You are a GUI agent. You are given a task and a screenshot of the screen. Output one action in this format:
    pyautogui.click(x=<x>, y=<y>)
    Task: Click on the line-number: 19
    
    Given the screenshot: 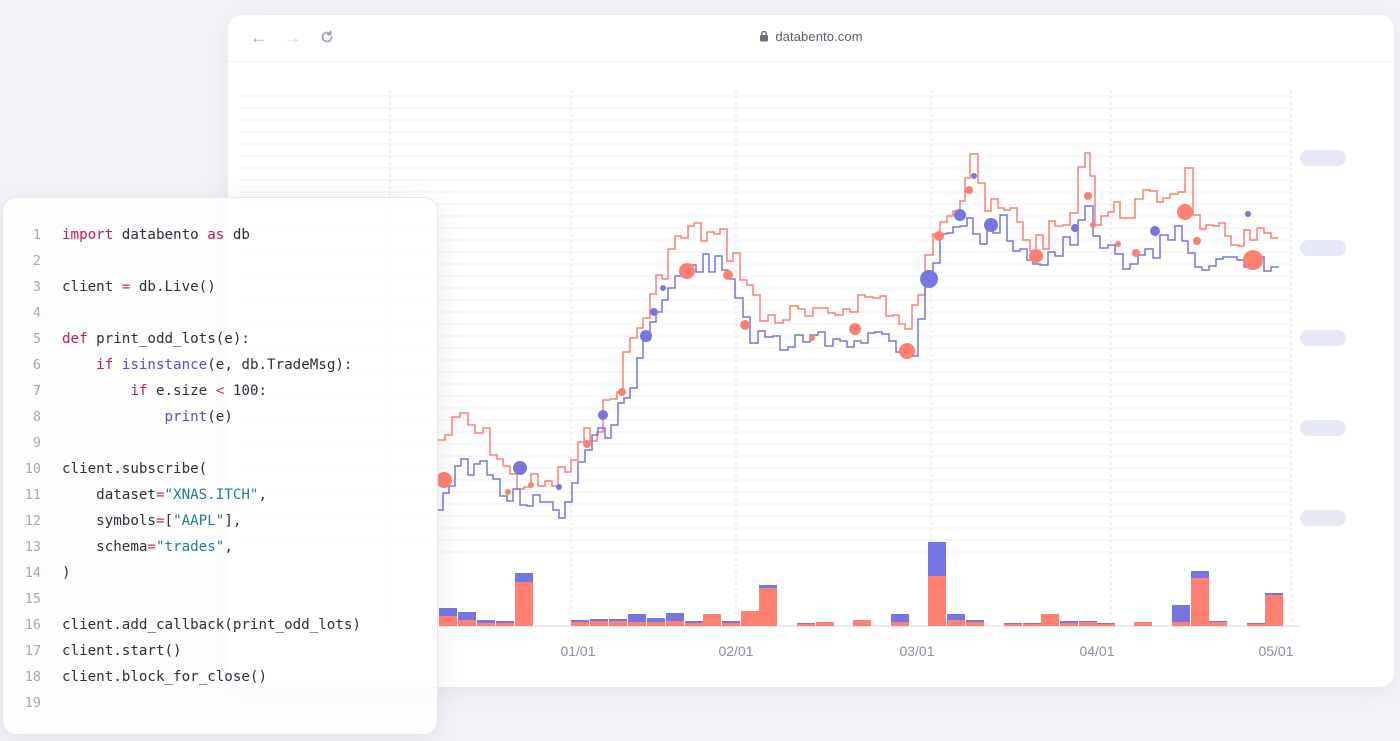 What is the action you would take?
    pyautogui.click(x=32, y=703)
    